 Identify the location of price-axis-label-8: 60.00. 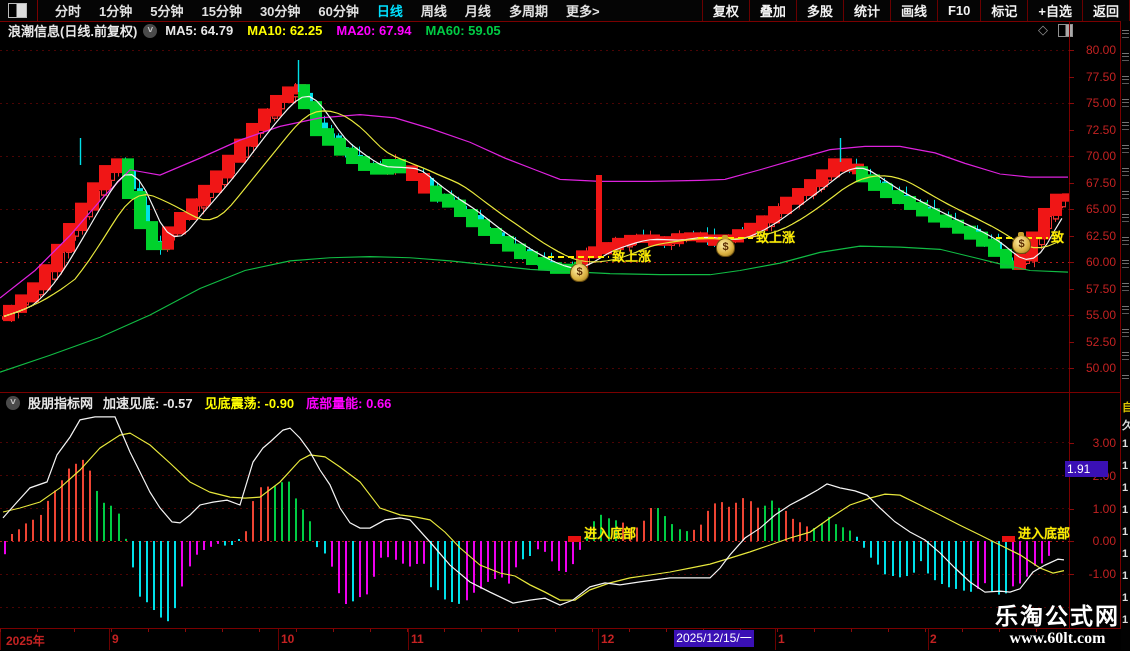
(1100, 262).